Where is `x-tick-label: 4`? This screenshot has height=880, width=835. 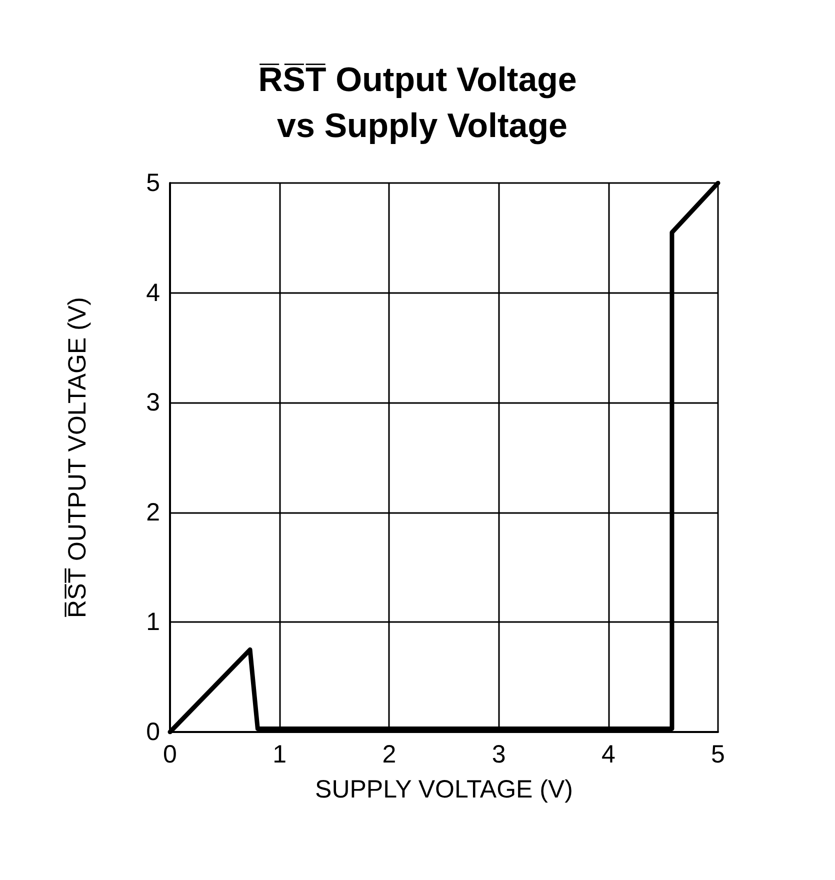 x-tick-label: 4 is located at coordinates (608, 754).